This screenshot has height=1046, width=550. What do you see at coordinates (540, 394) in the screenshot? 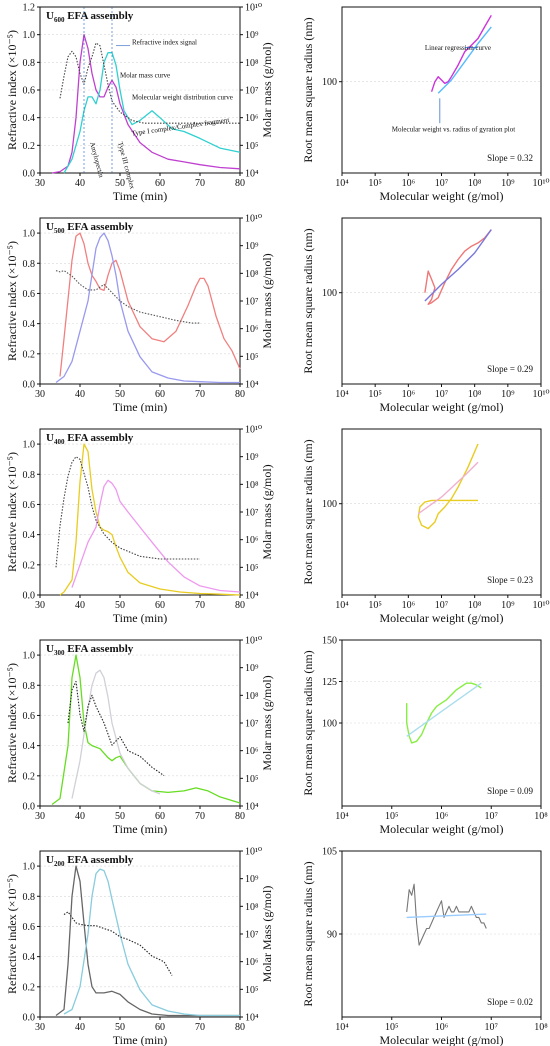
I see `x-tick-label: 10¹⁰` at bounding box center [540, 394].